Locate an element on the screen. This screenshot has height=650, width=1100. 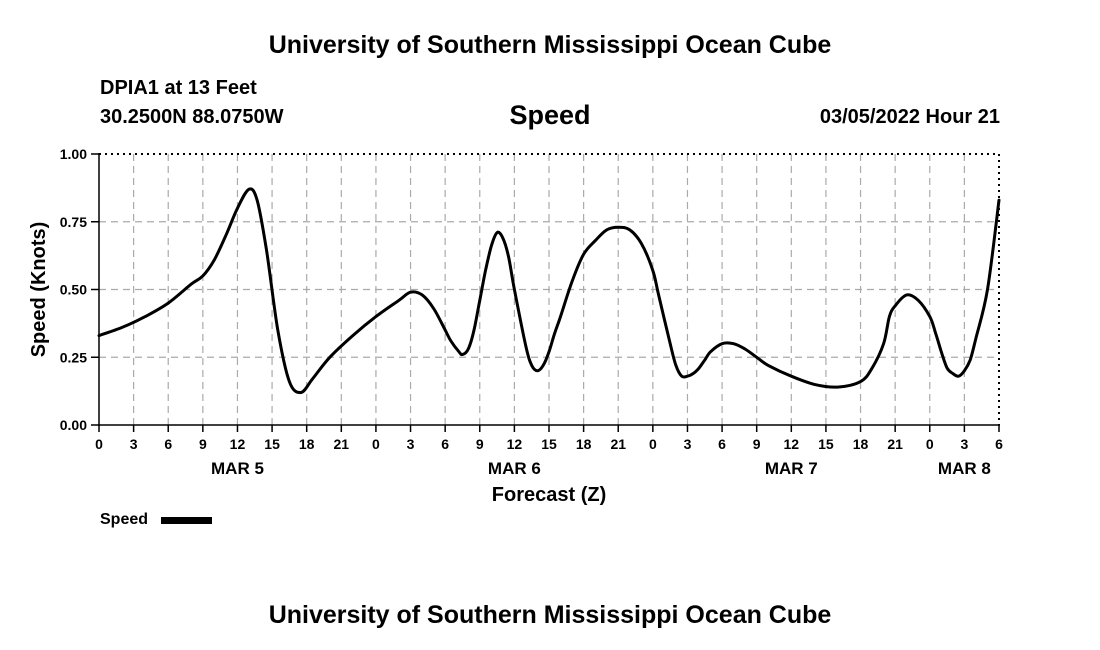
day-label: MAR 7 is located at coordinates (791, 468).